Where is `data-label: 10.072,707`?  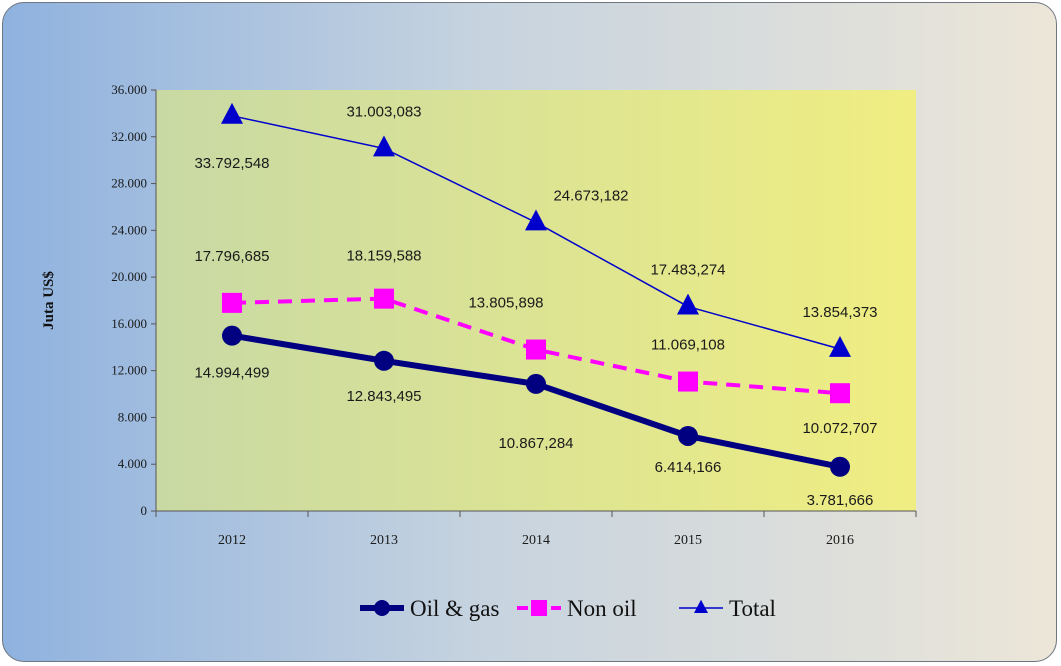
data-label: 10.072,707 is located at coordinates (839, 428).